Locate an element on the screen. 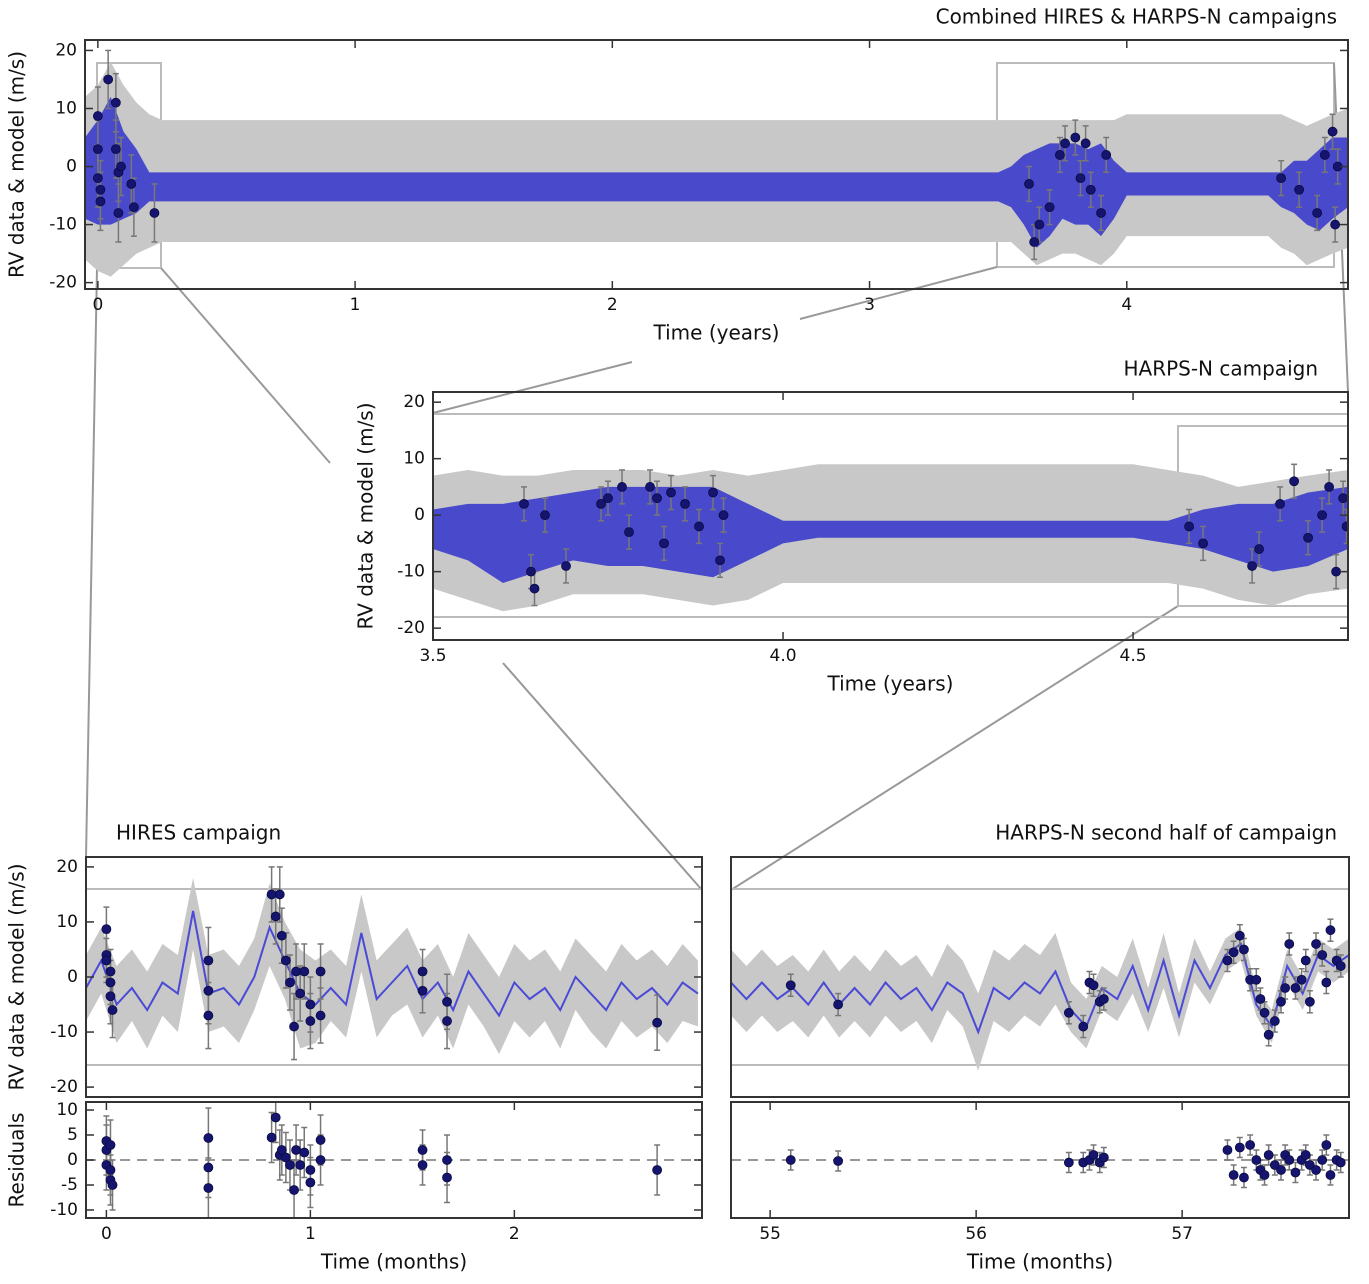 This screenshot has height=1284, width=1369. x-tick-label: 55 is located at coordinates (770, 1234).